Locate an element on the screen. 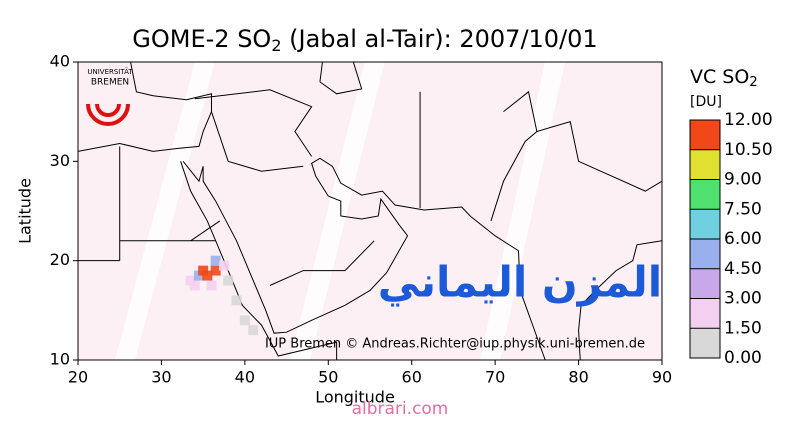  colorbar-tick-label: 6.00 is located at coordinates (743, 239).